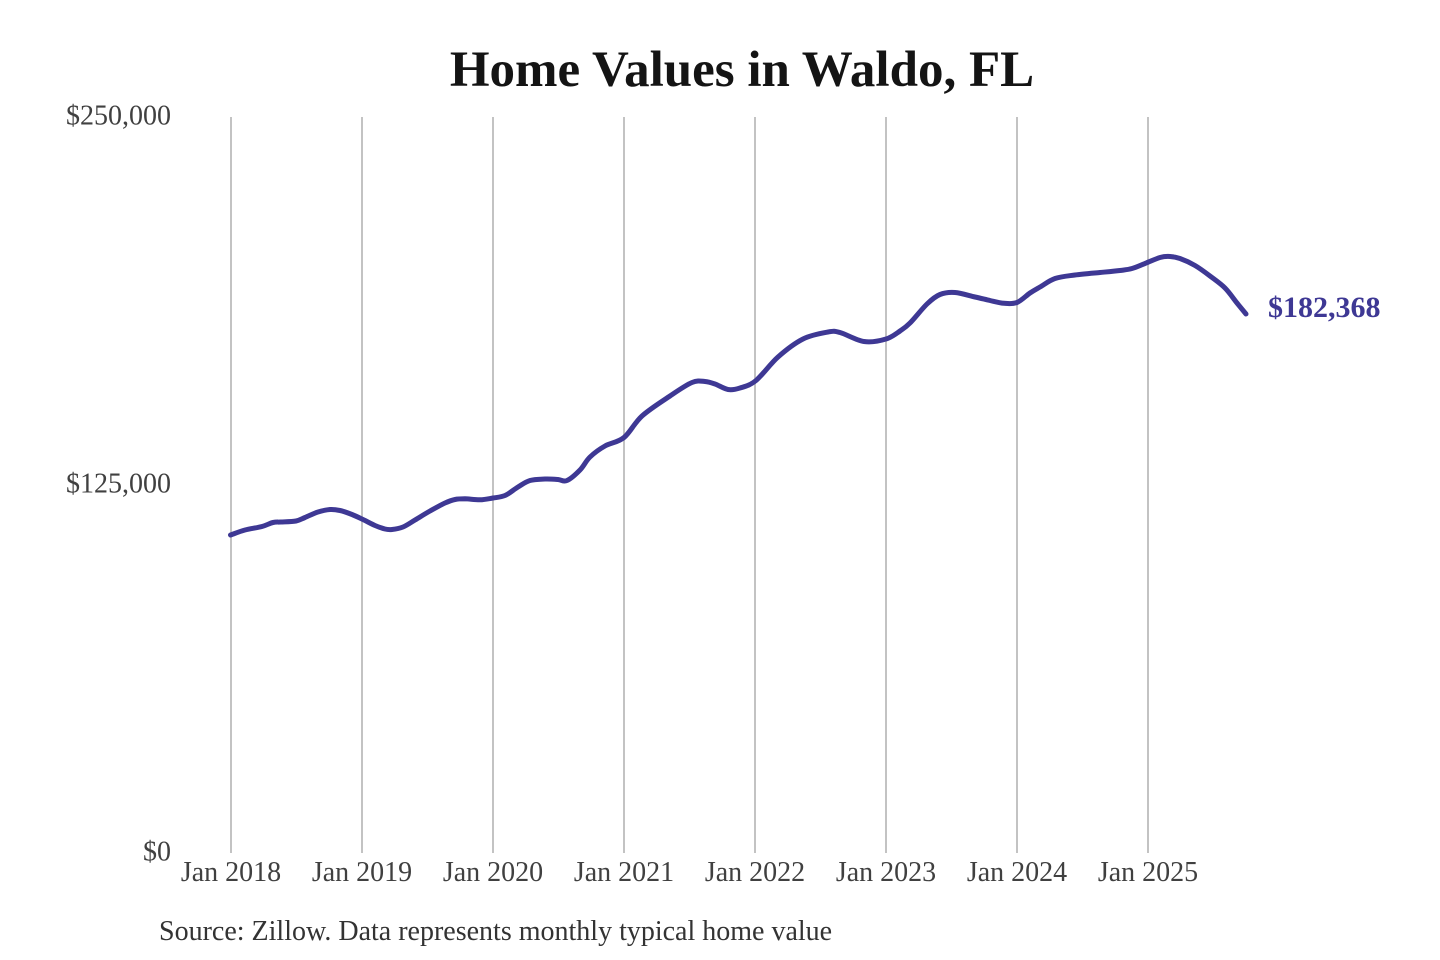 The image size is (1440, 960). I want to click on svg-text: $0, so click(157, 852).